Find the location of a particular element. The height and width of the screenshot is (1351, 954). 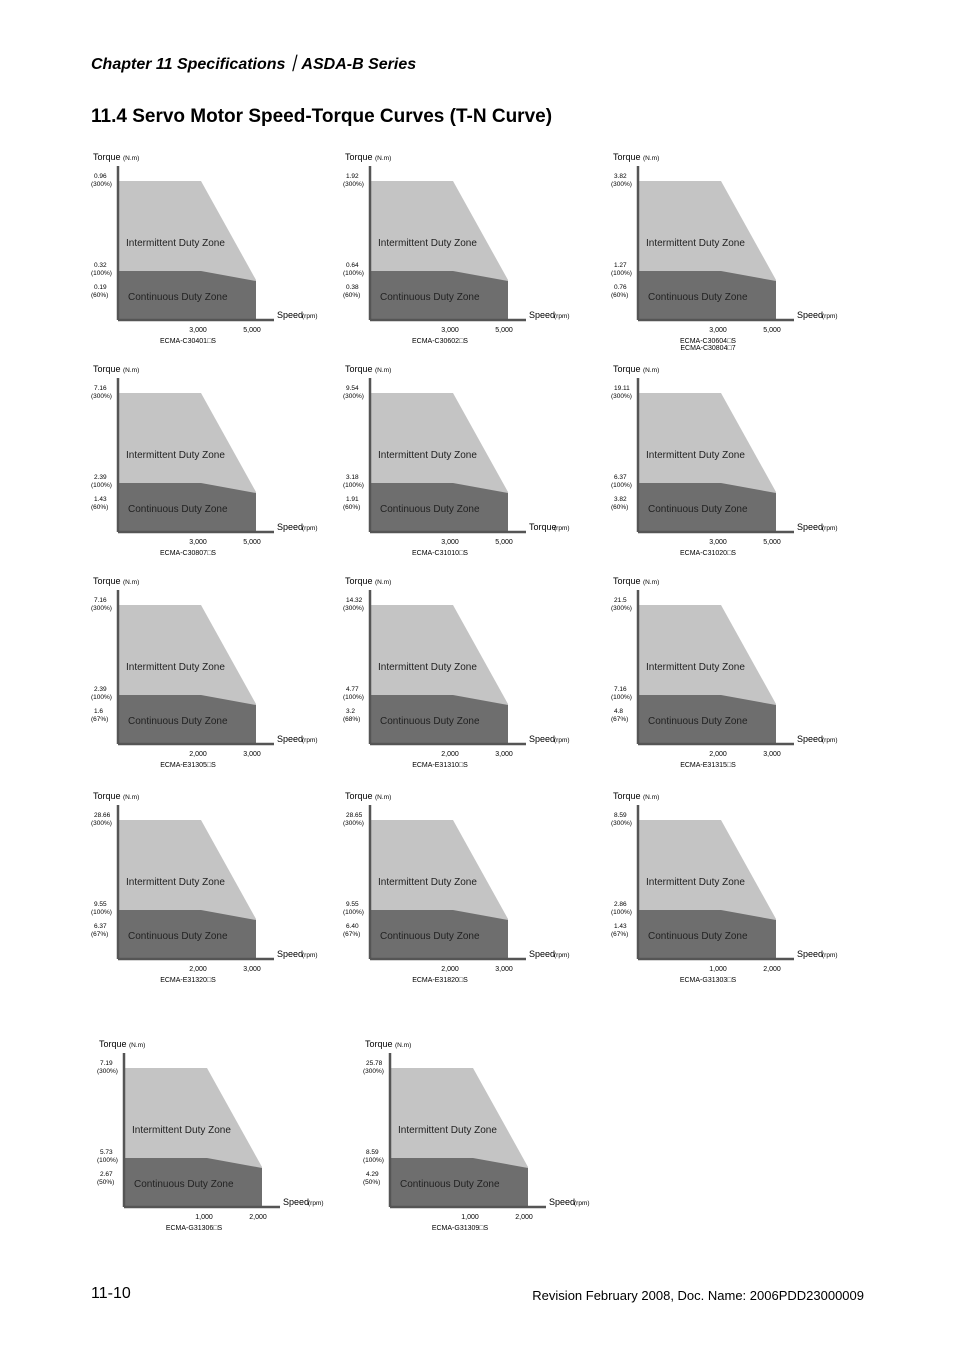

peak-torque-value: 28.65 is located at coordinates (354, 815).